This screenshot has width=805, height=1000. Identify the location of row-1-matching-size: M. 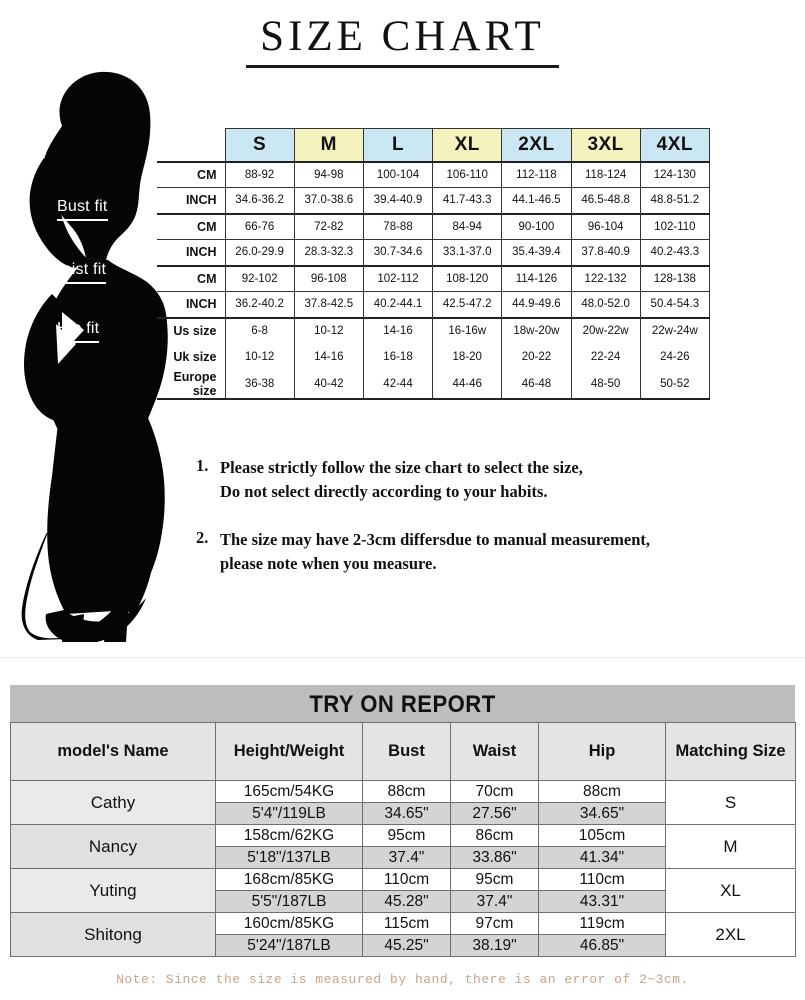
(730, 846).